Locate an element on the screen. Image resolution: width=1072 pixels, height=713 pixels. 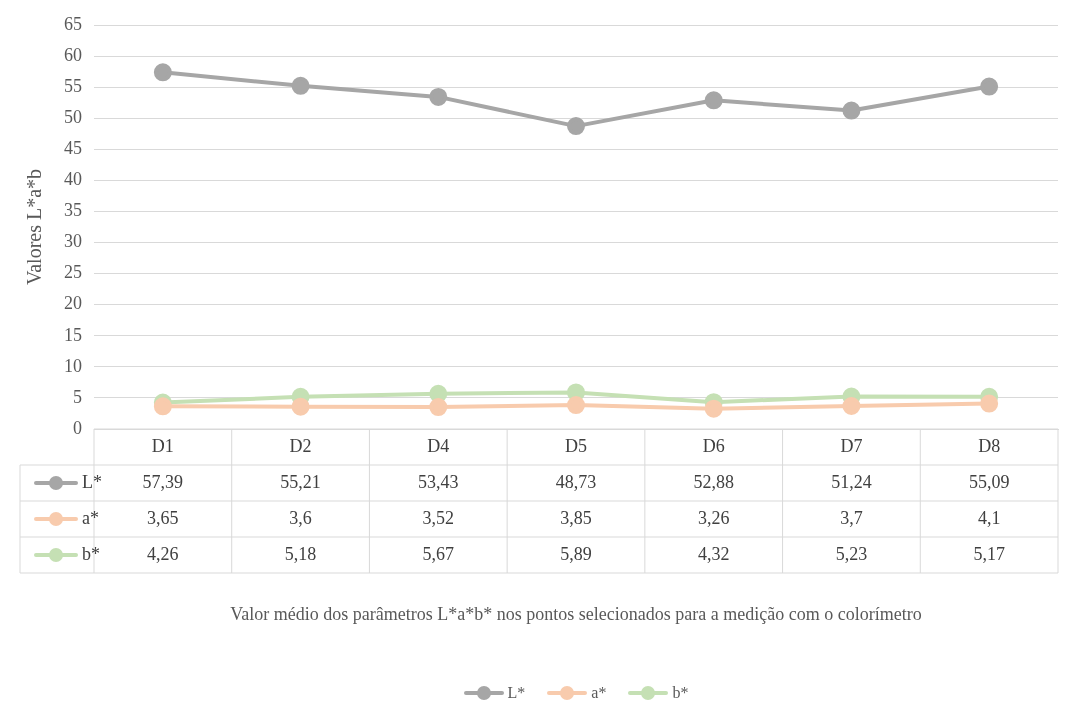
data-label: 52,88 is located at coordinates (713, 481).